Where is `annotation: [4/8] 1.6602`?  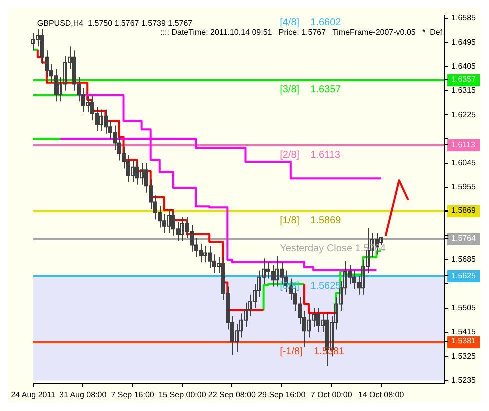
annotation: [4/8] 1.6602 is located at coordinates (311, 23).